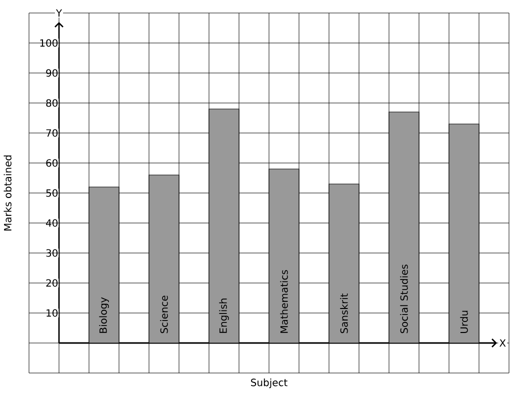 Image resolution: width=517 pixels, height=399 pixels. Describe the element at coordinates (224, 315) in the screenshot. I see `x-tick-label: English` at that location.